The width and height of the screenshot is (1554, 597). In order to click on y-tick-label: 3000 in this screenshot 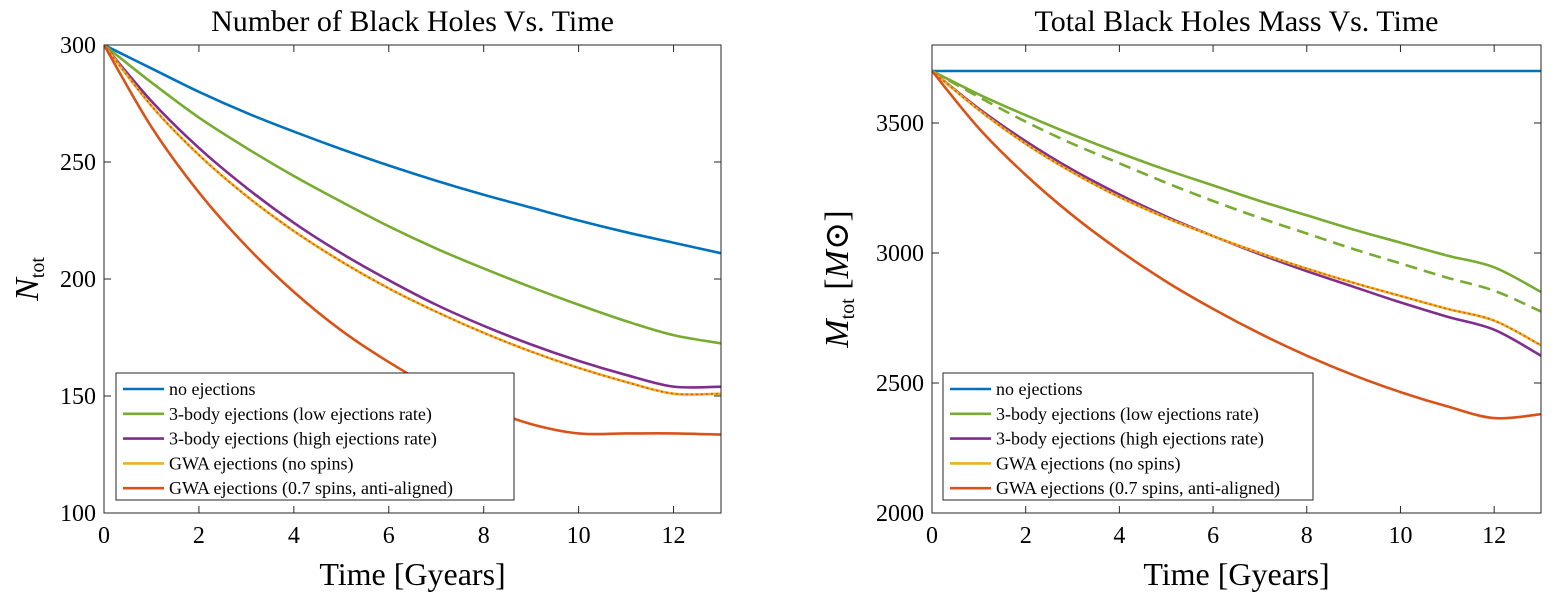, I will do `click(900, 254)`.